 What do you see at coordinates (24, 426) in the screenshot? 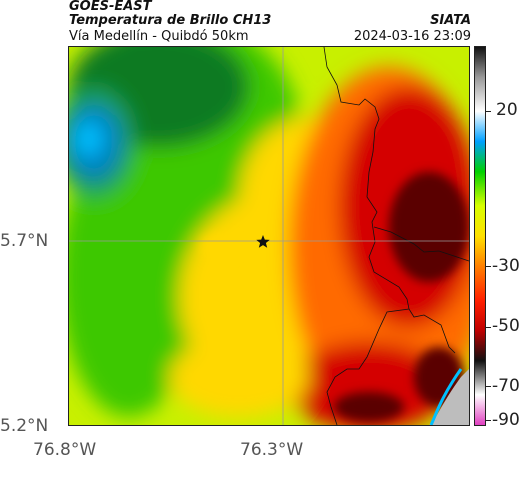
I see `lat-tick-label: 5.2°N` at bounding box center [24, 426].